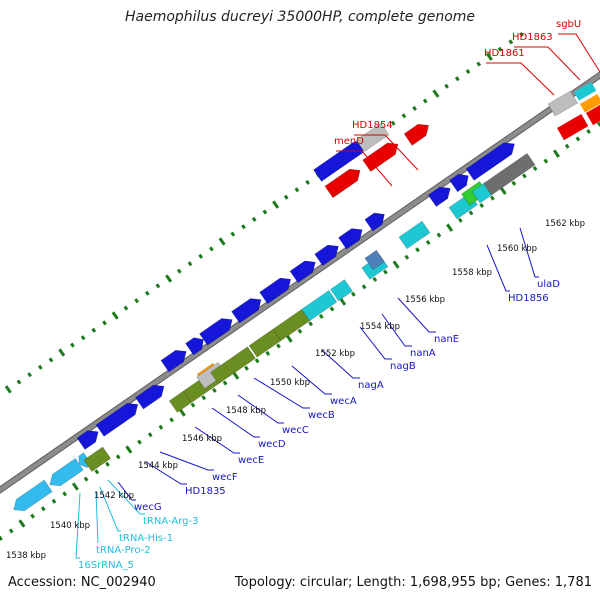 The width and height of the screenshot is (600, 600). Describe the element at coordinates (446, 339) in the screenshot. I see `gene-label-nane: nanE` at that location.